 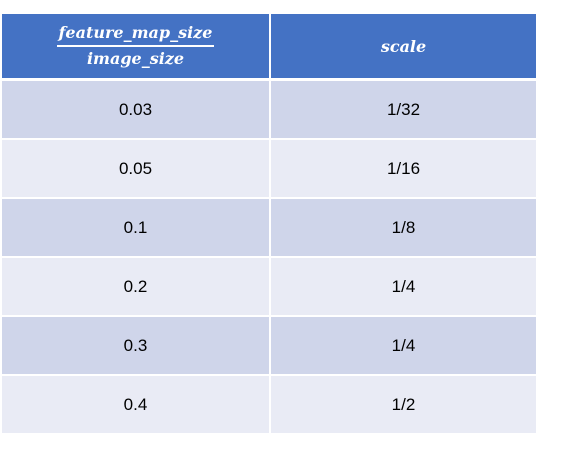 I want to click on fraction-denominator: image_size, so click(x=136, y=57).